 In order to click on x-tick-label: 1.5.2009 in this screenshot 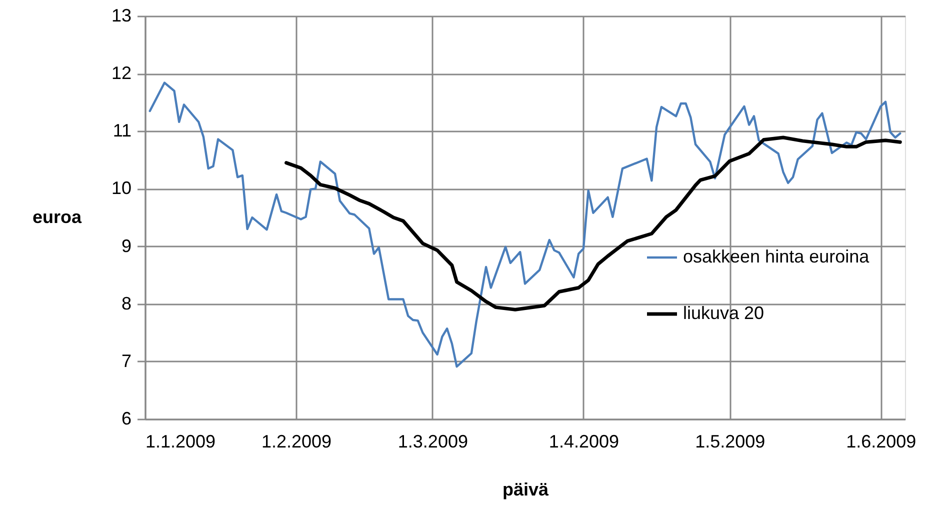, I will do `click(730, 442)`.